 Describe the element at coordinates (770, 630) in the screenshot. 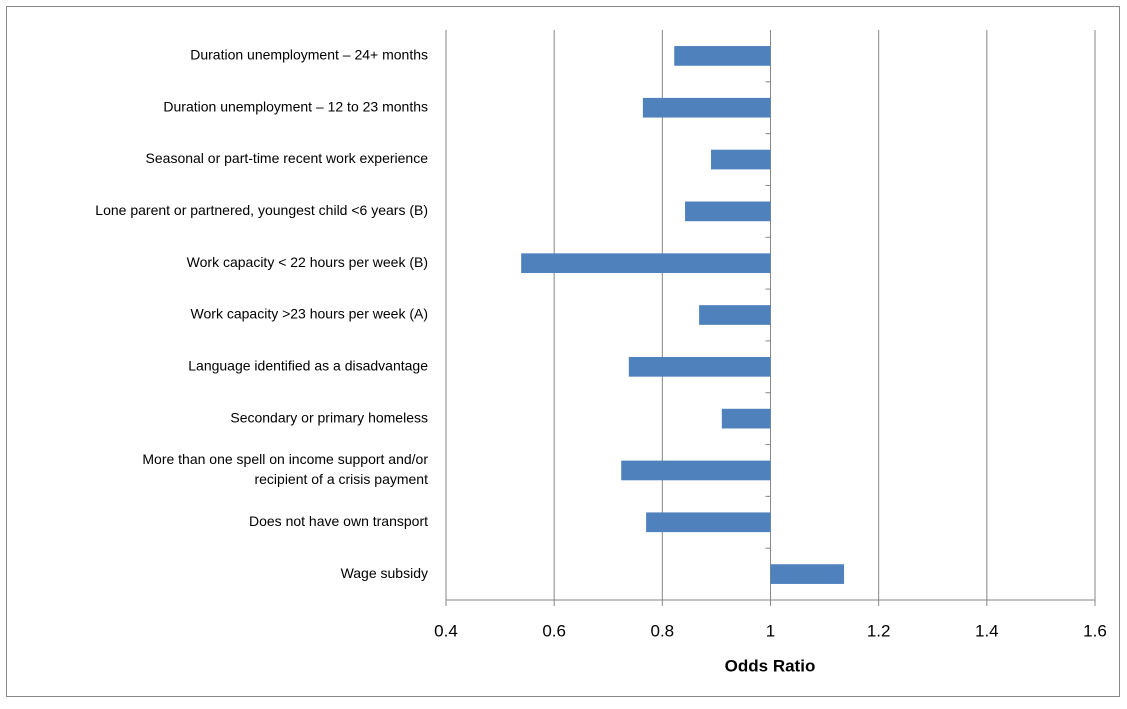

I see `x-tick-label: 1` at that location.